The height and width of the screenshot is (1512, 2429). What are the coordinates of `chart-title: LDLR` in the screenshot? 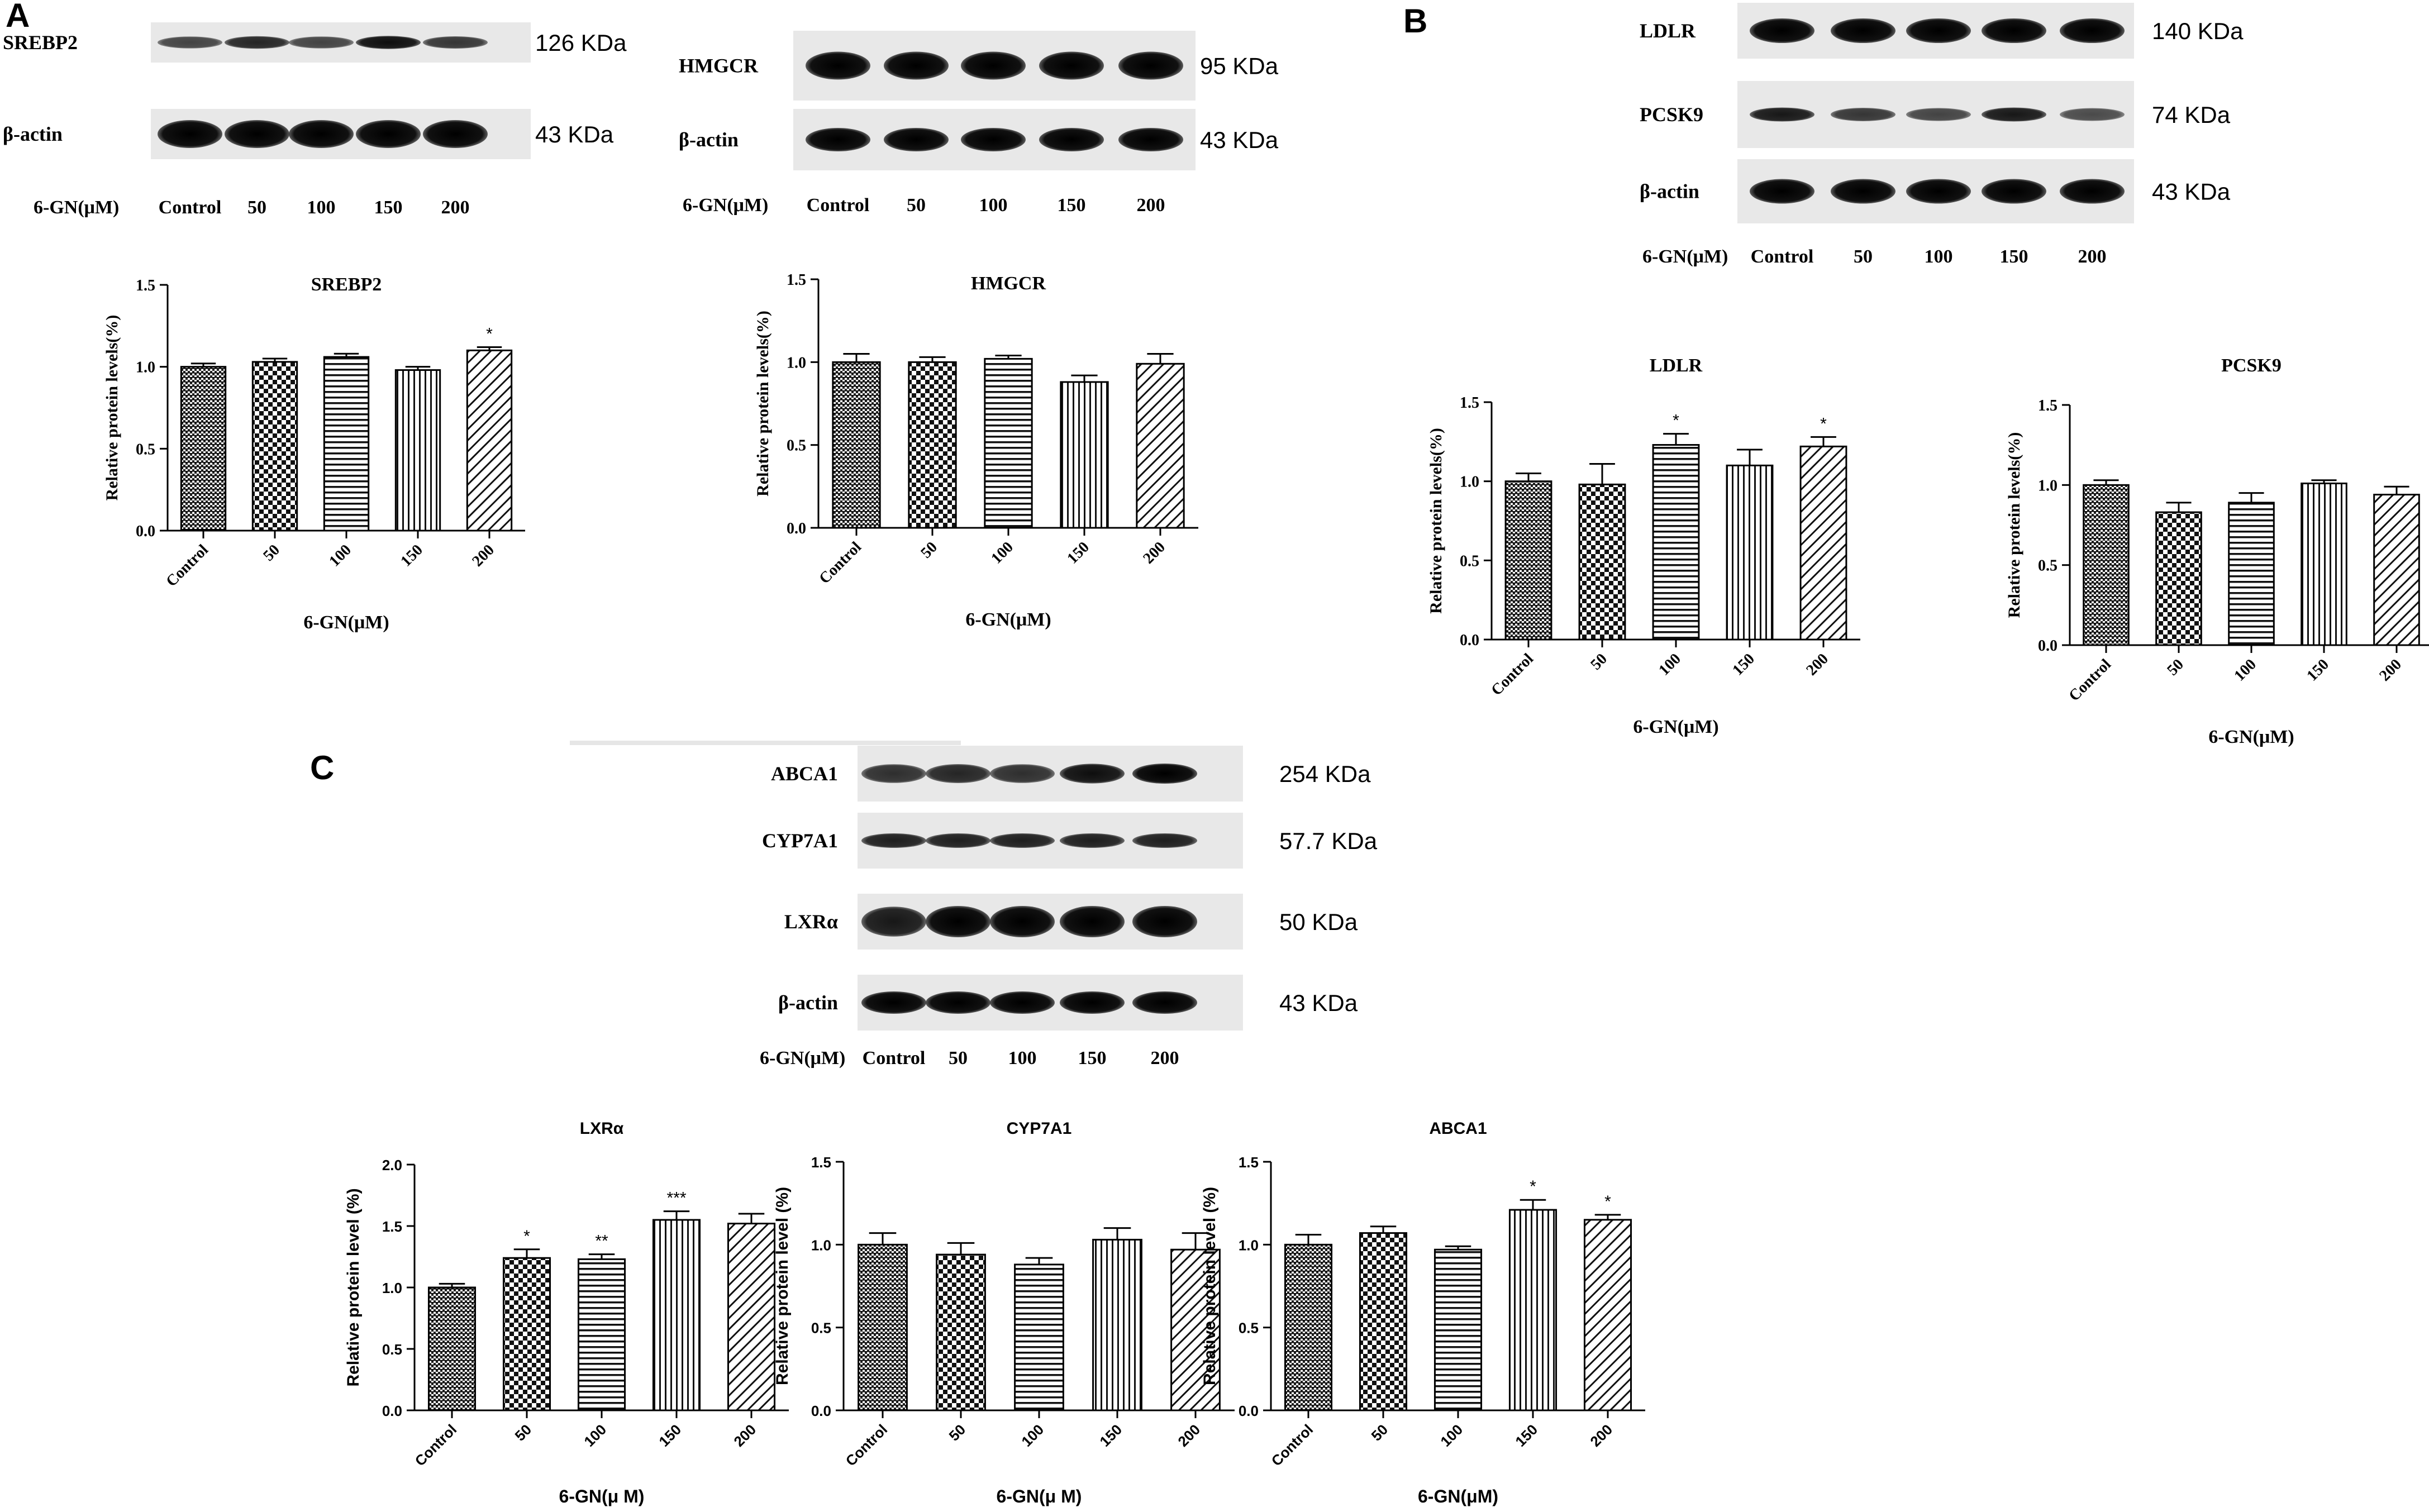 It's located at (1676, 365).